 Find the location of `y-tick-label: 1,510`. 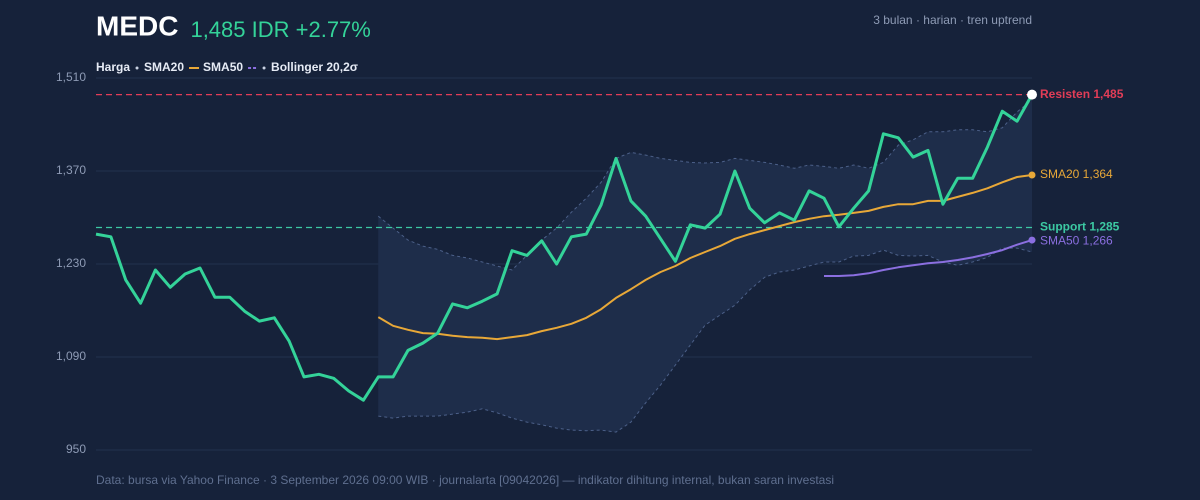

y-tick-label: 1,510 is located at coordinates (71, 77).